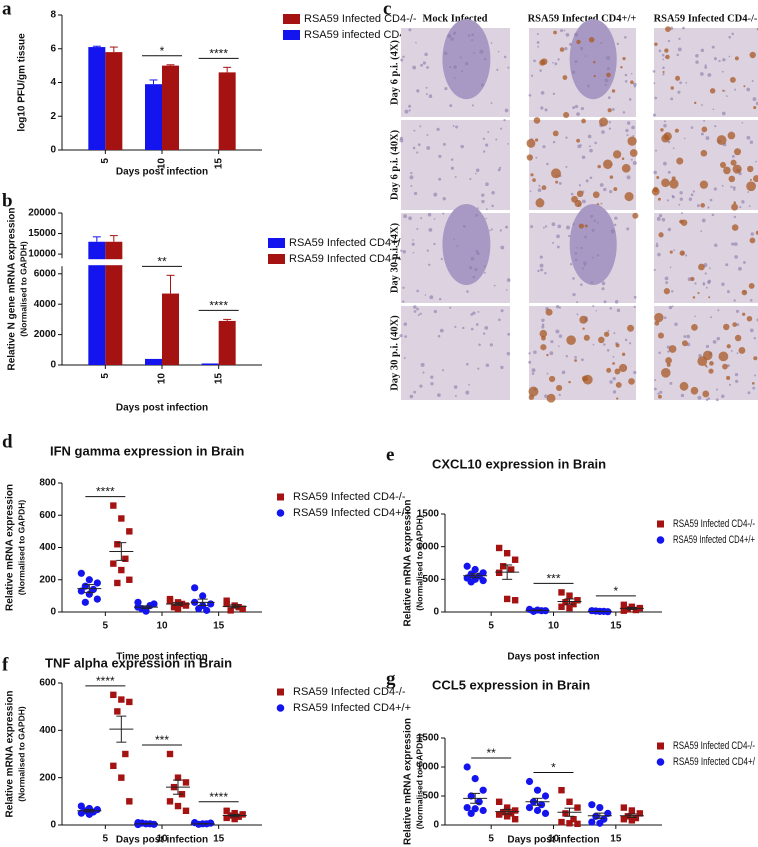 The height and width of the screenshot is (847, 758). I want to click on y-tick-label: 500, so click(430, 796).